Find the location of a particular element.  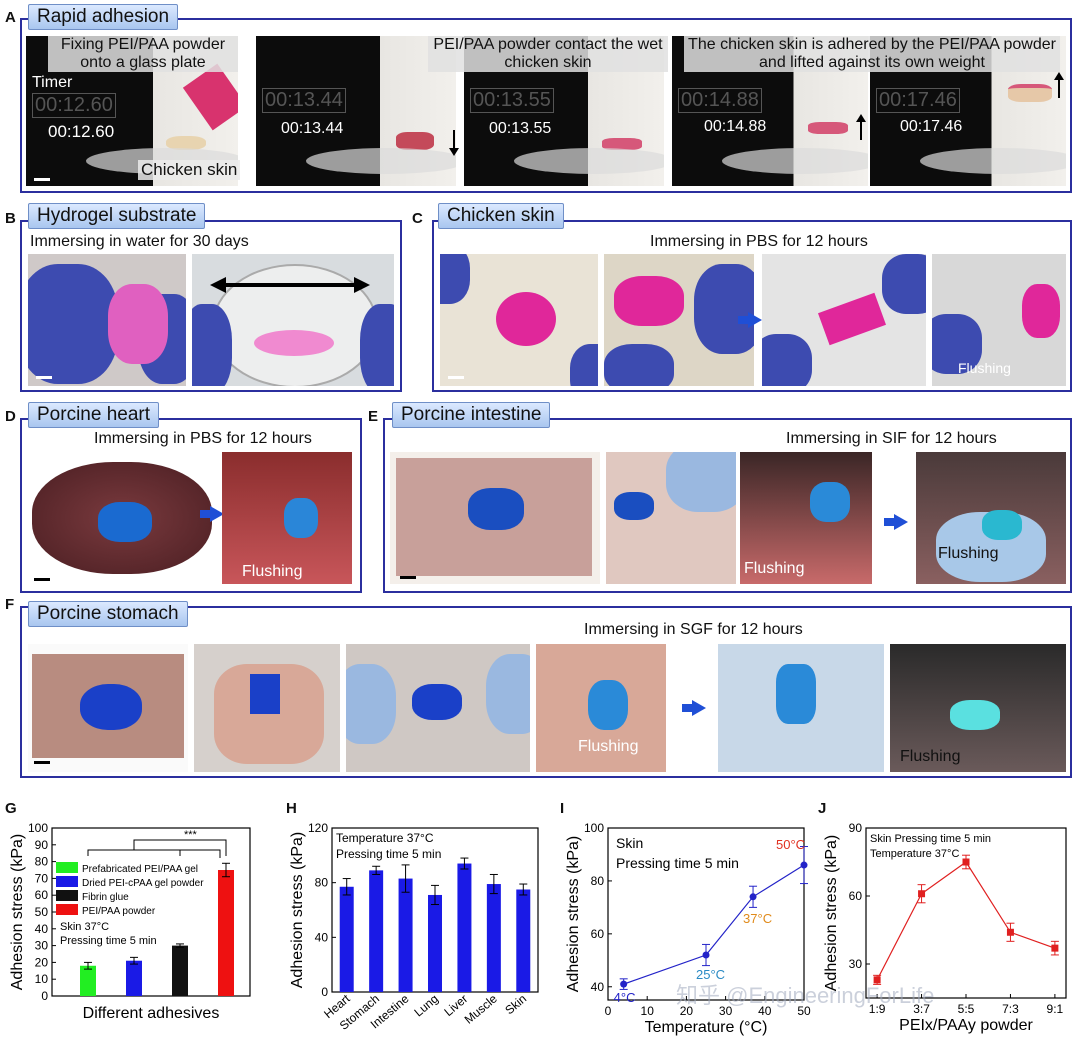

x-tick-label: 9:1 is located at coordinates (1055, 1009).